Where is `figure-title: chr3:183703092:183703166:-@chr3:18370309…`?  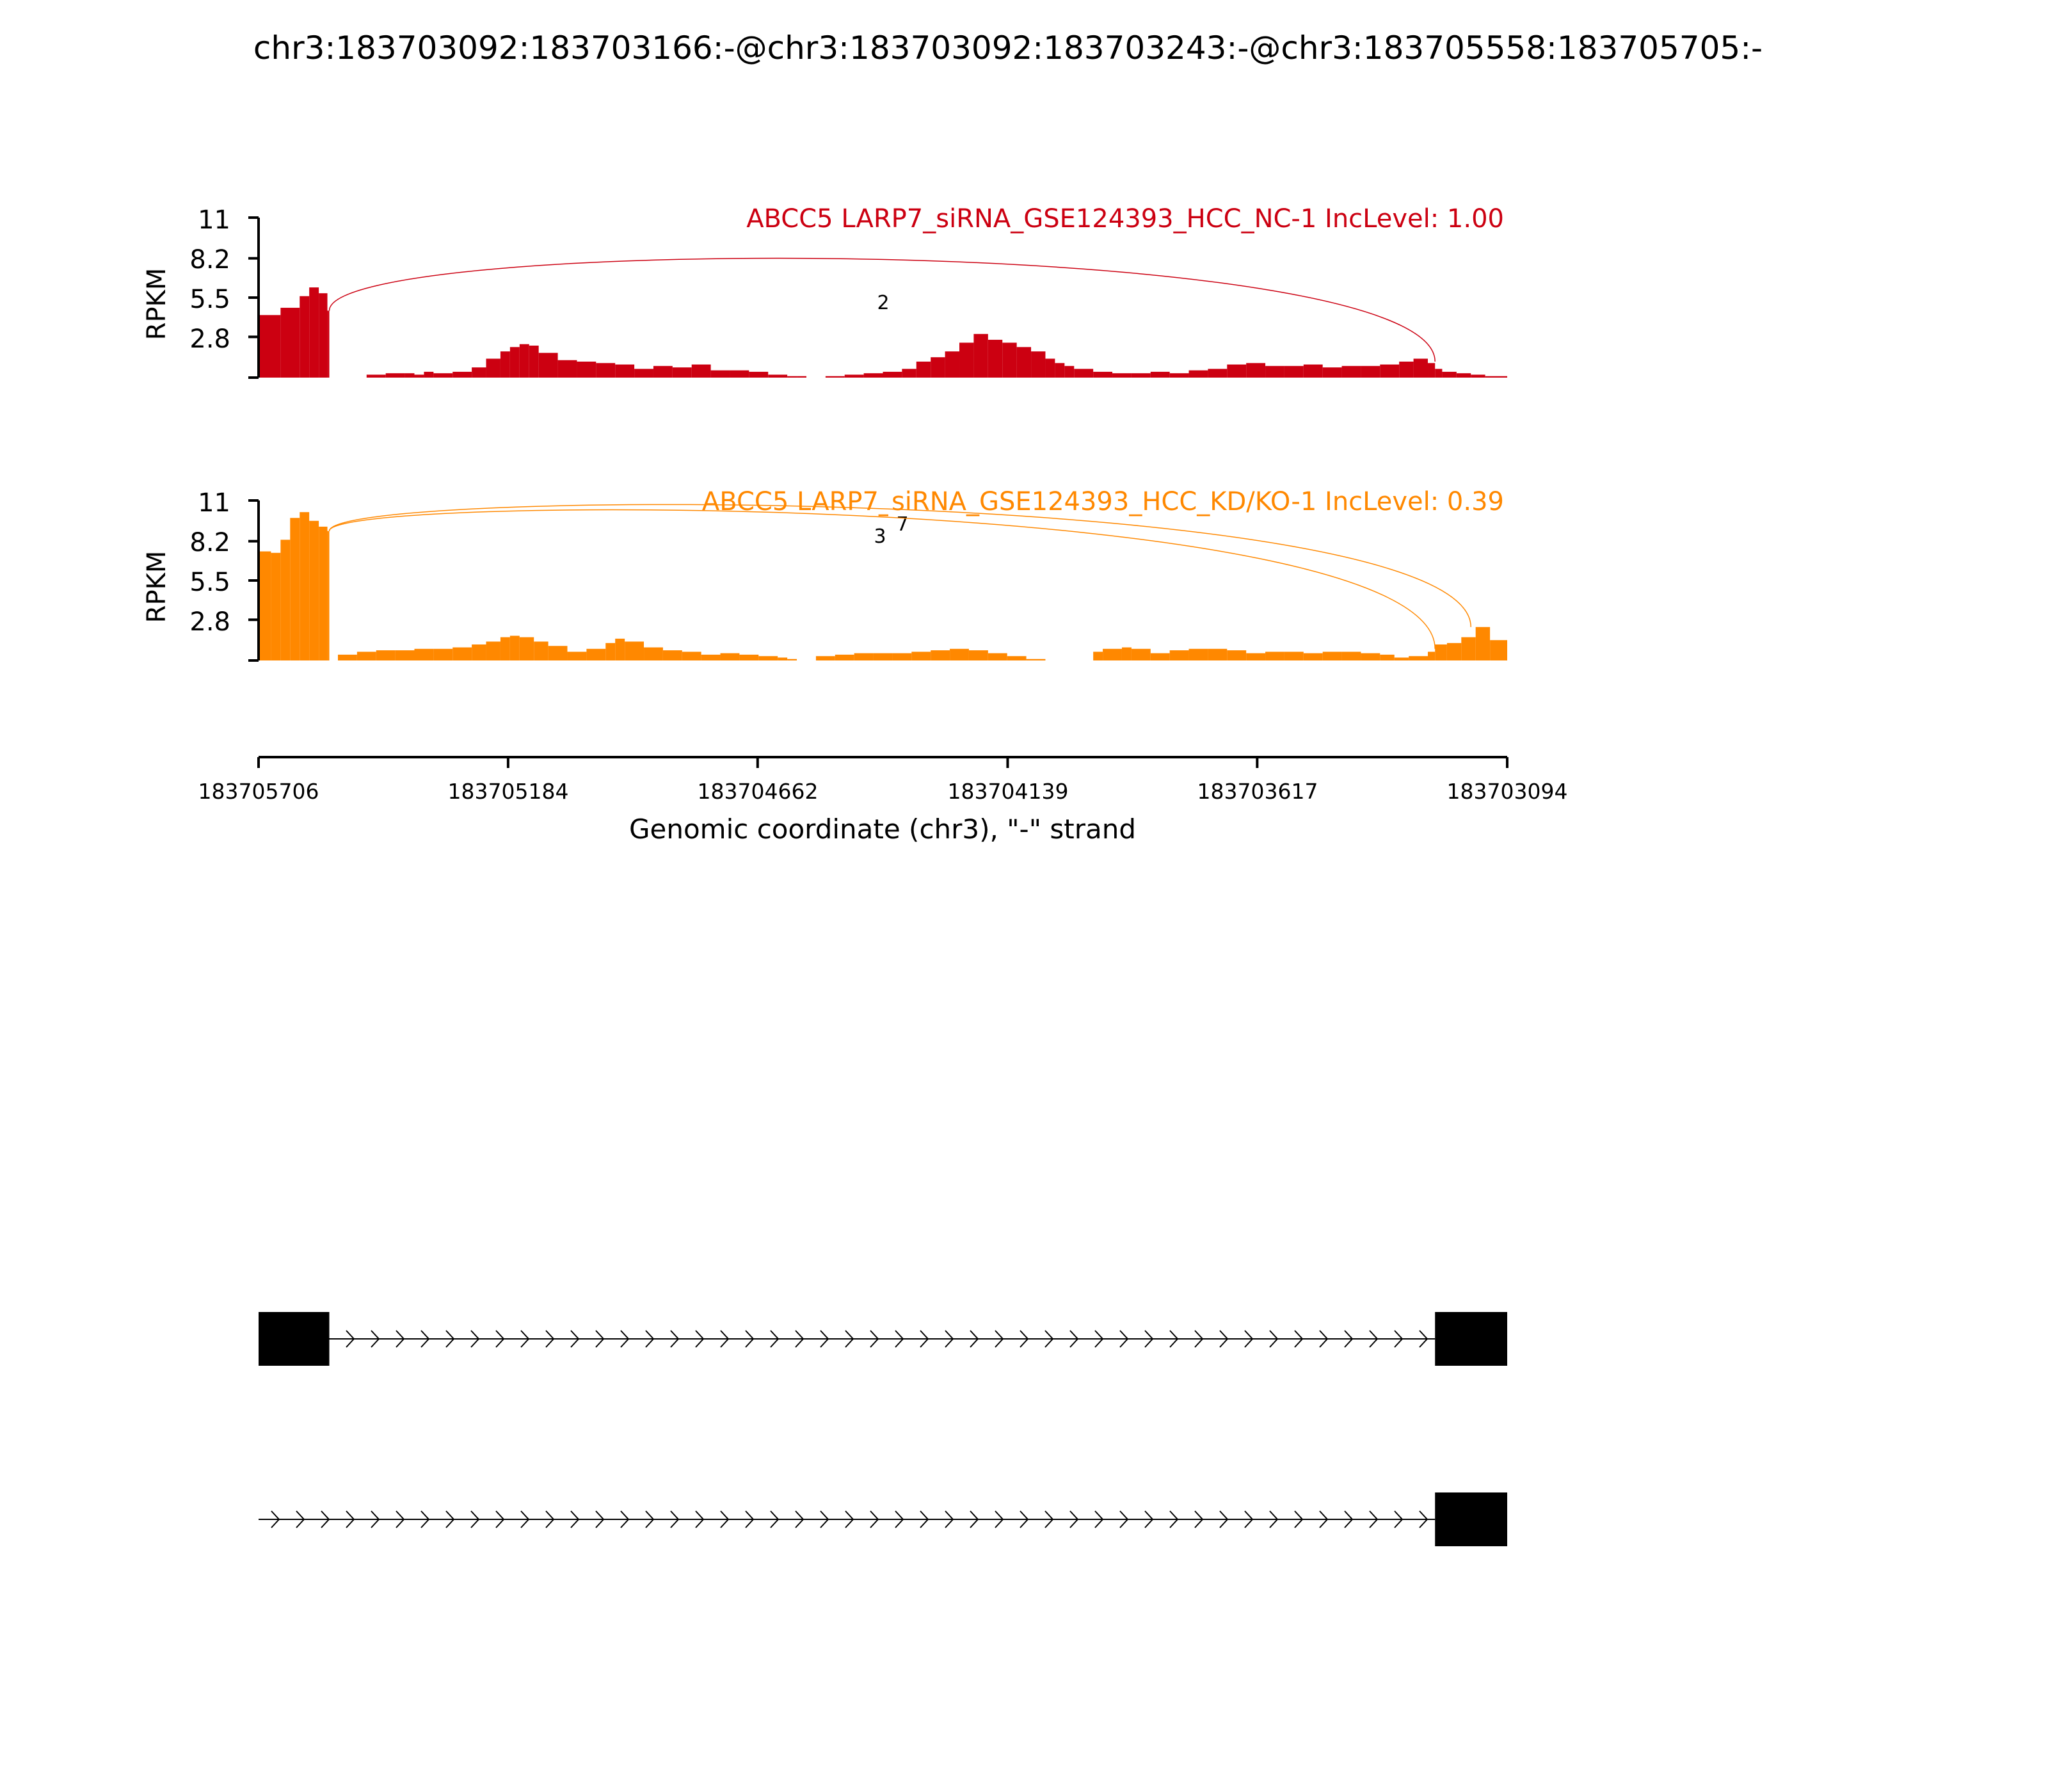 figure-title: chr3:183703092:183703166:-@chr3:18370309… is located at coordinates (1008, 48).